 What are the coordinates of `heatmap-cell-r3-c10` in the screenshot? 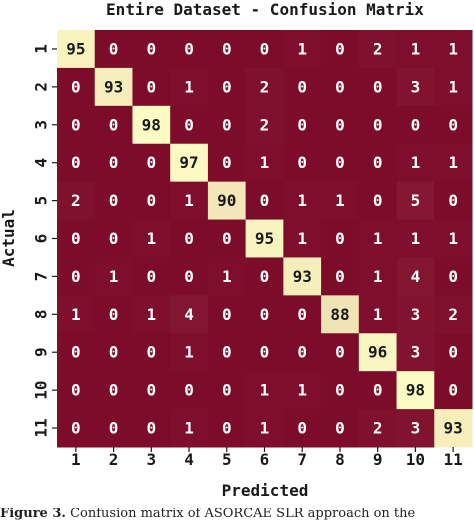 It's located at (415, 125).